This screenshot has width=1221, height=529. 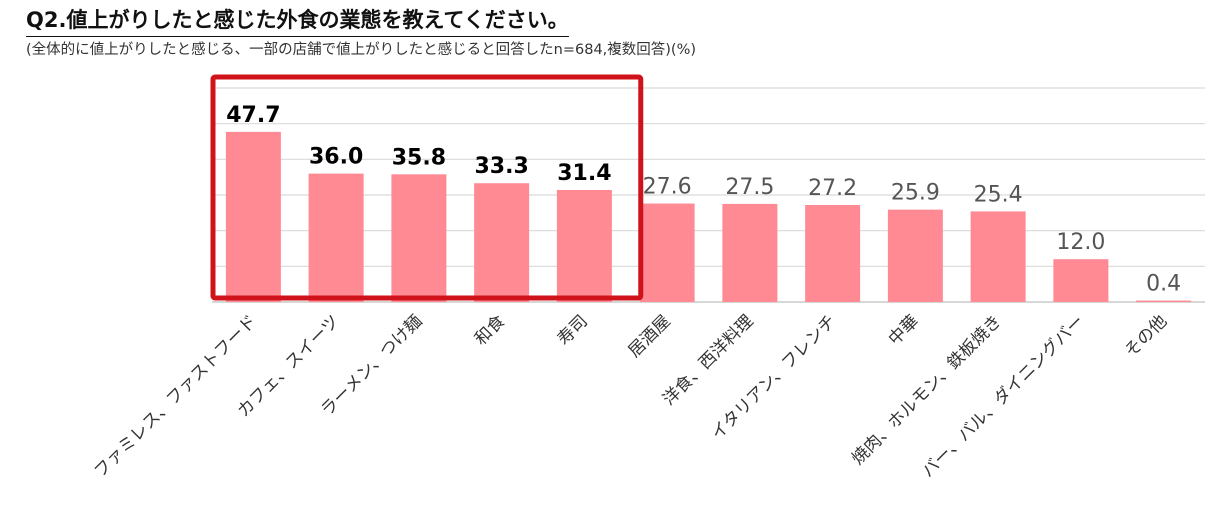 I want to click on category-label: 居酒屋, so click(x=649, y=336).